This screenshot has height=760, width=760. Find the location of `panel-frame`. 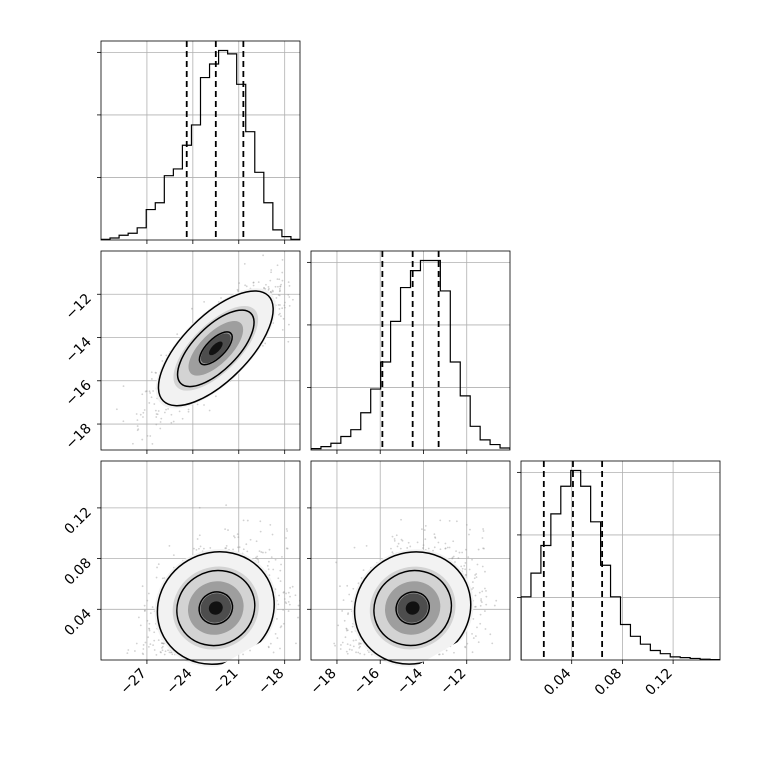

panel-frame is located at coordinates (200, 350).